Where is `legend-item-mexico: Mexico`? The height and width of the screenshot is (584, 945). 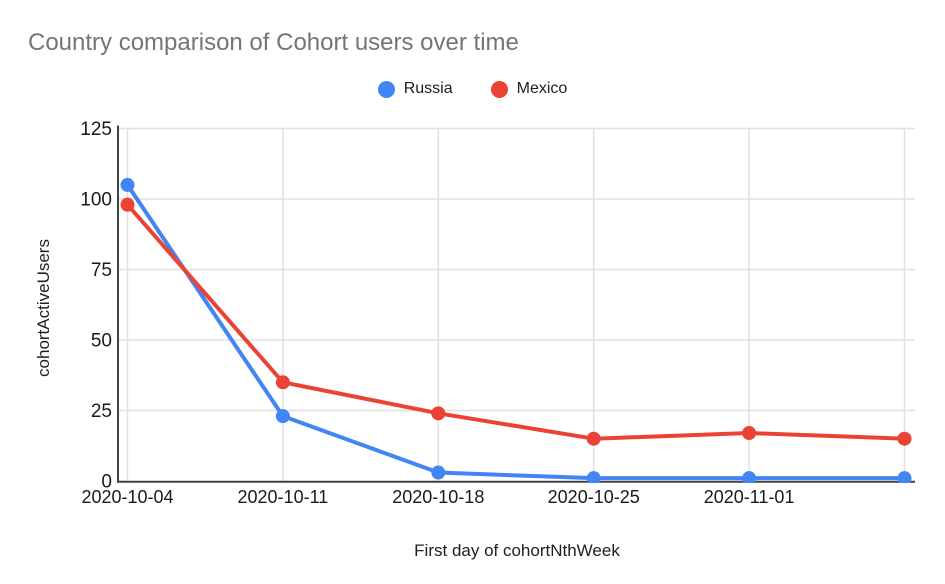 legend-item-mexico: Mexico is located at coordinates (529, 89).